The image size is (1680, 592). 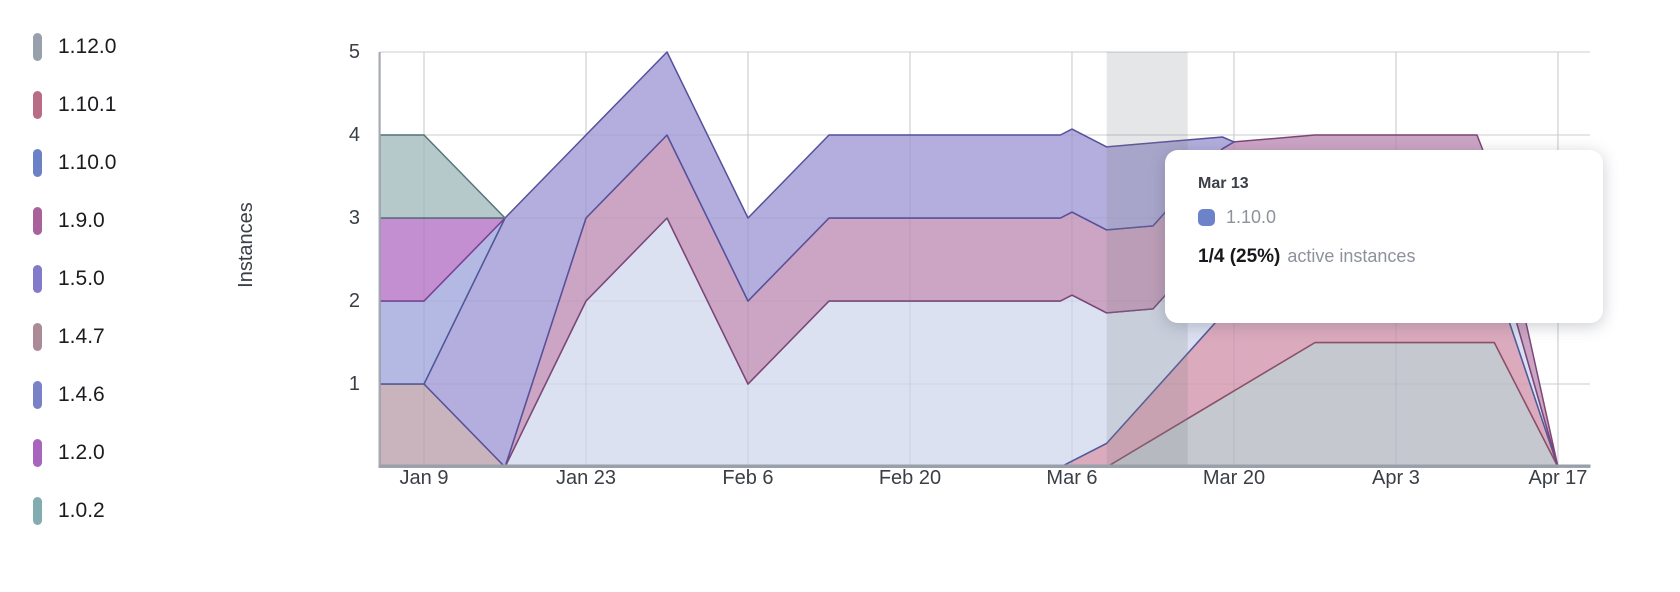 I want to click on x-tick-label: Apr 17, so click(x=1558, y=478).